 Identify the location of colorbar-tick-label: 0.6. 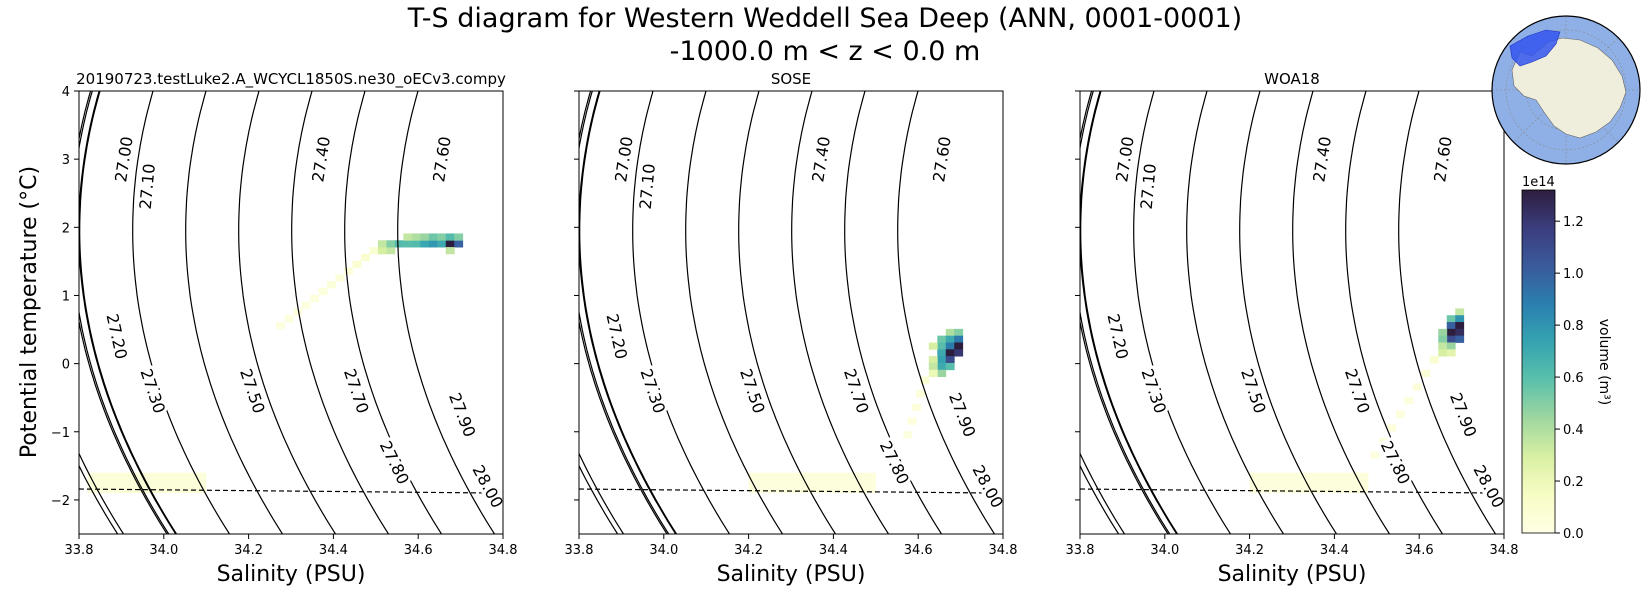
(1573, 378).